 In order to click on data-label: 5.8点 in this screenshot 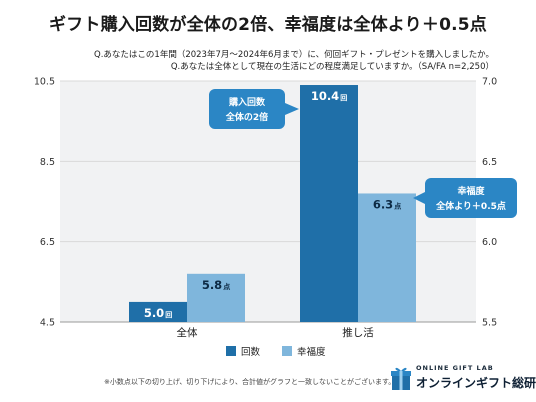, I will do `click(216, 285)`.